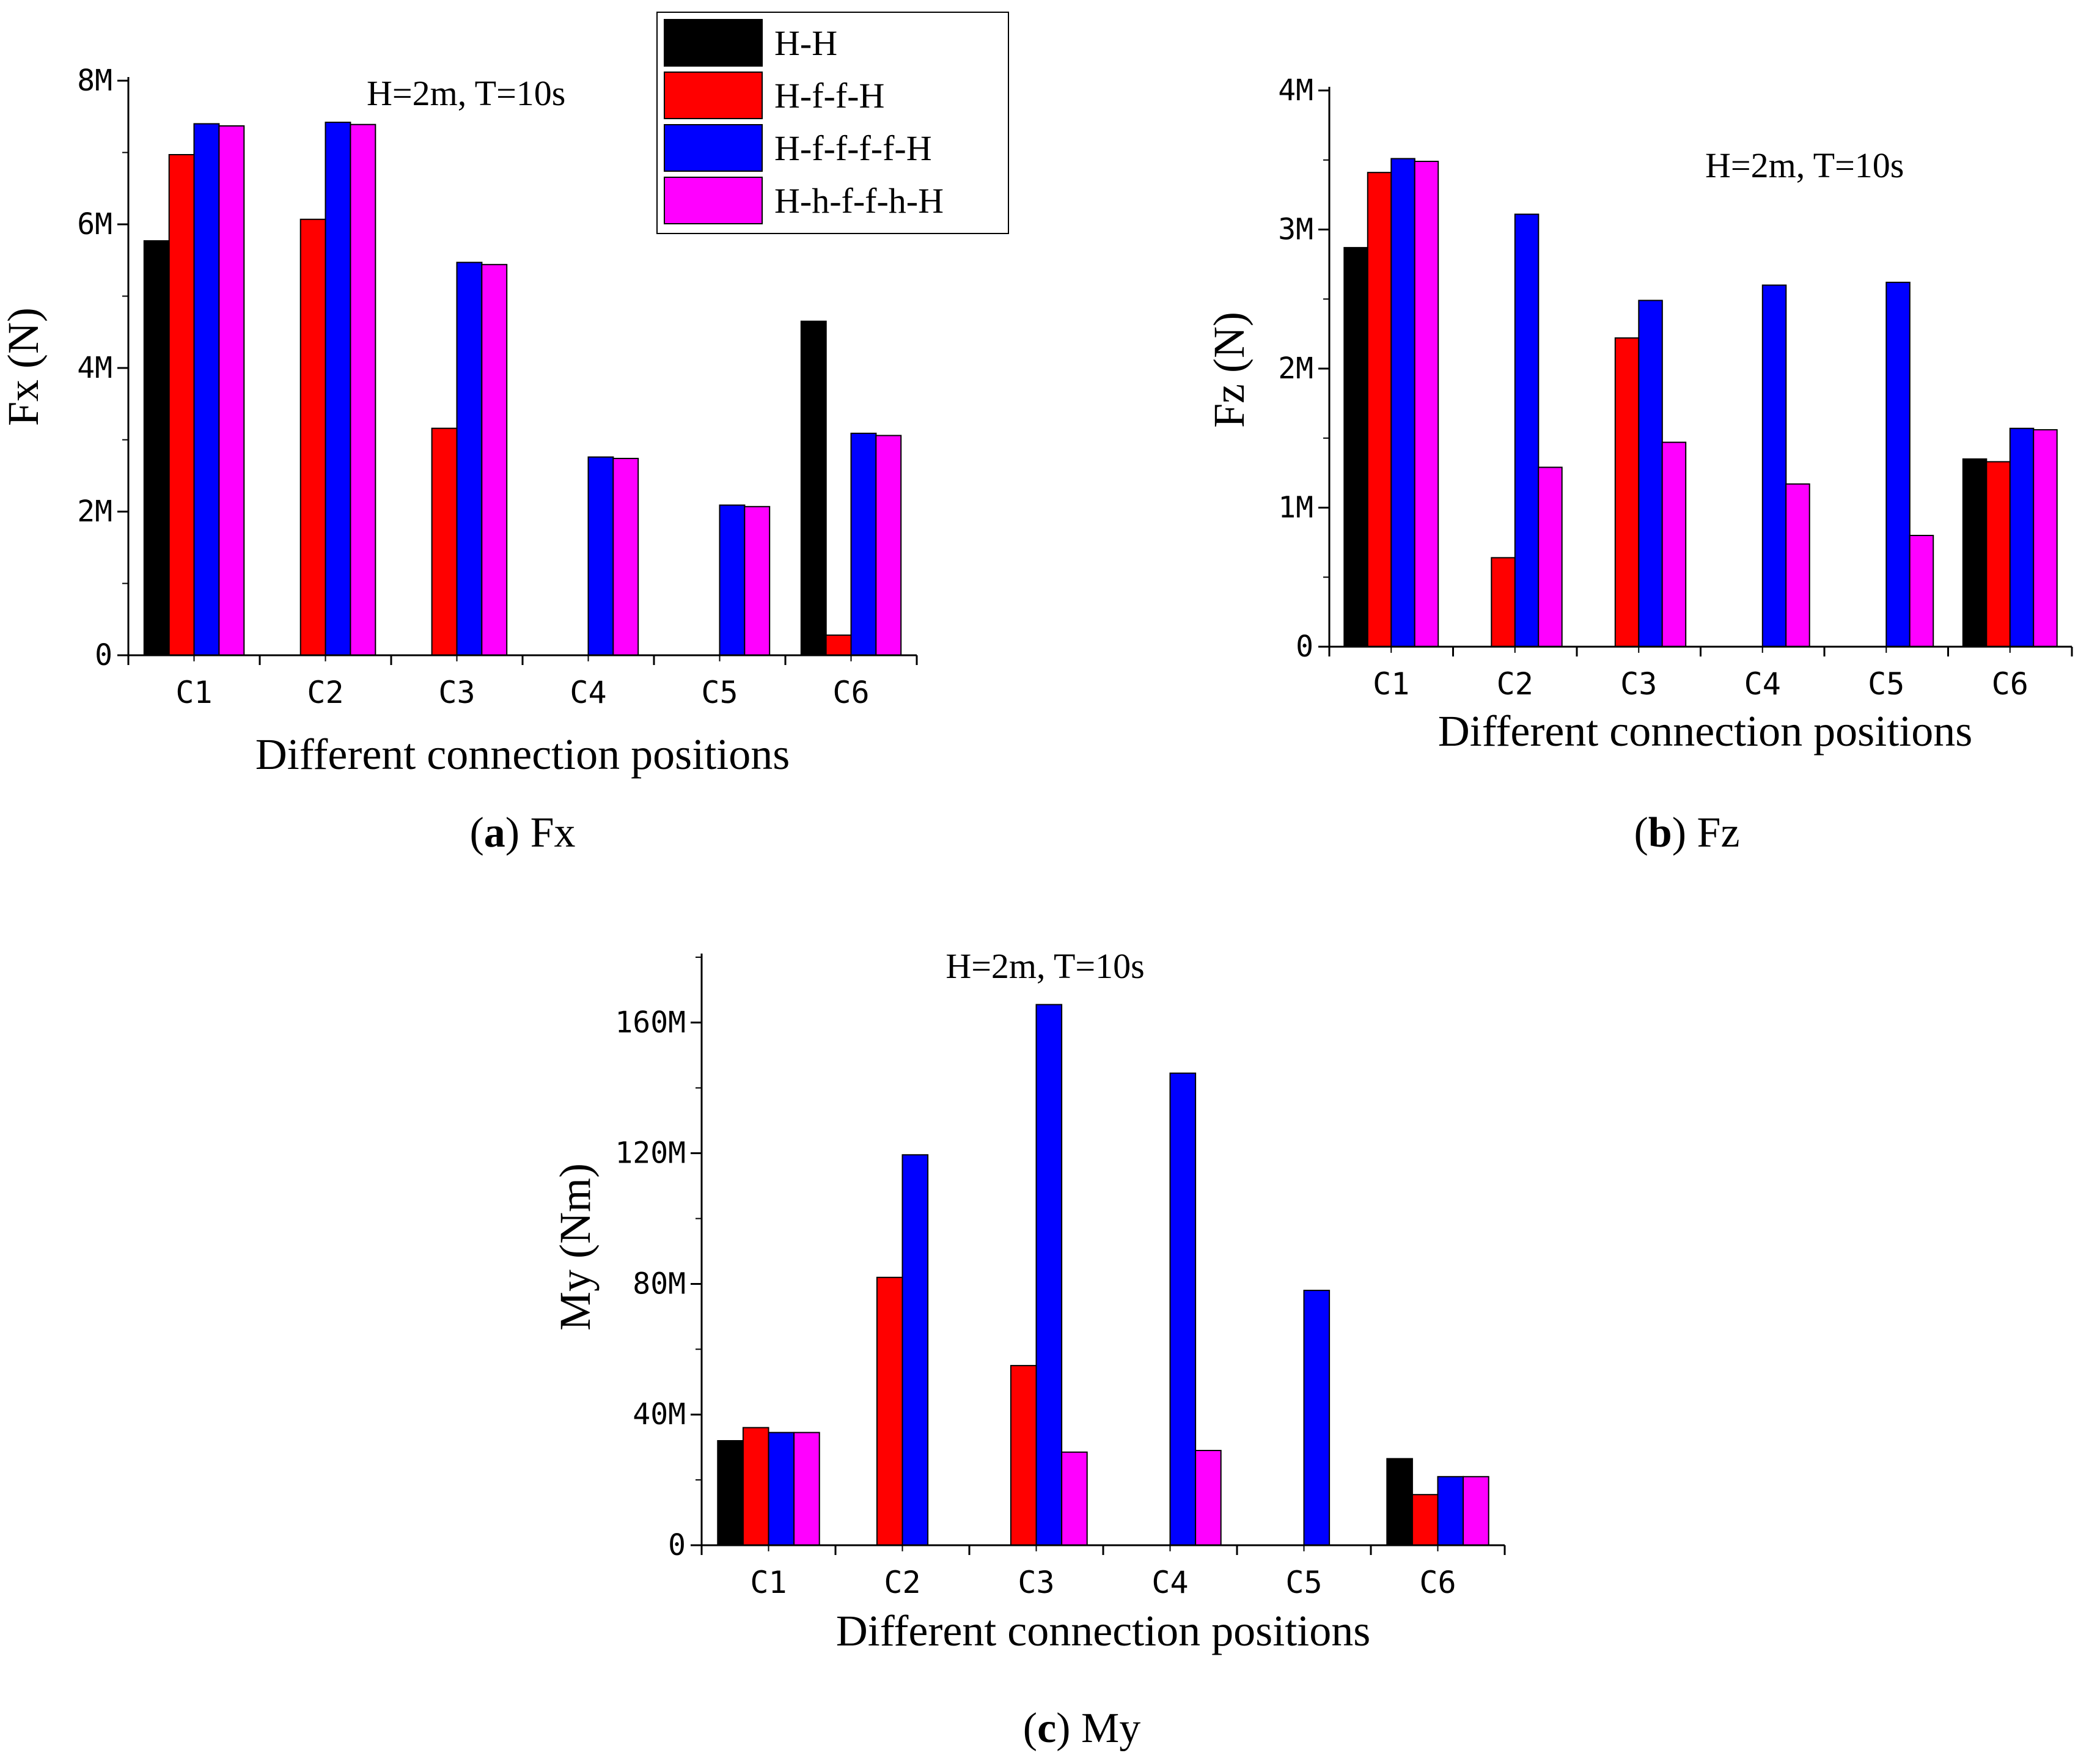  Describe the element at coordinates (2045, 538) in the screenshot. I see `bar-b-C6-H-h-f-f-h-H` at that location.